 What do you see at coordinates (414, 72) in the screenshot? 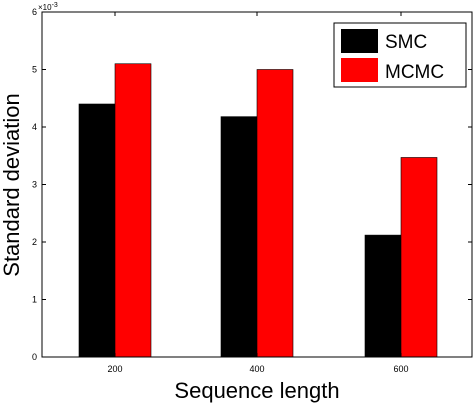
I see `legend-label-mcmc: MCMC` at bounding box center [414, 72].